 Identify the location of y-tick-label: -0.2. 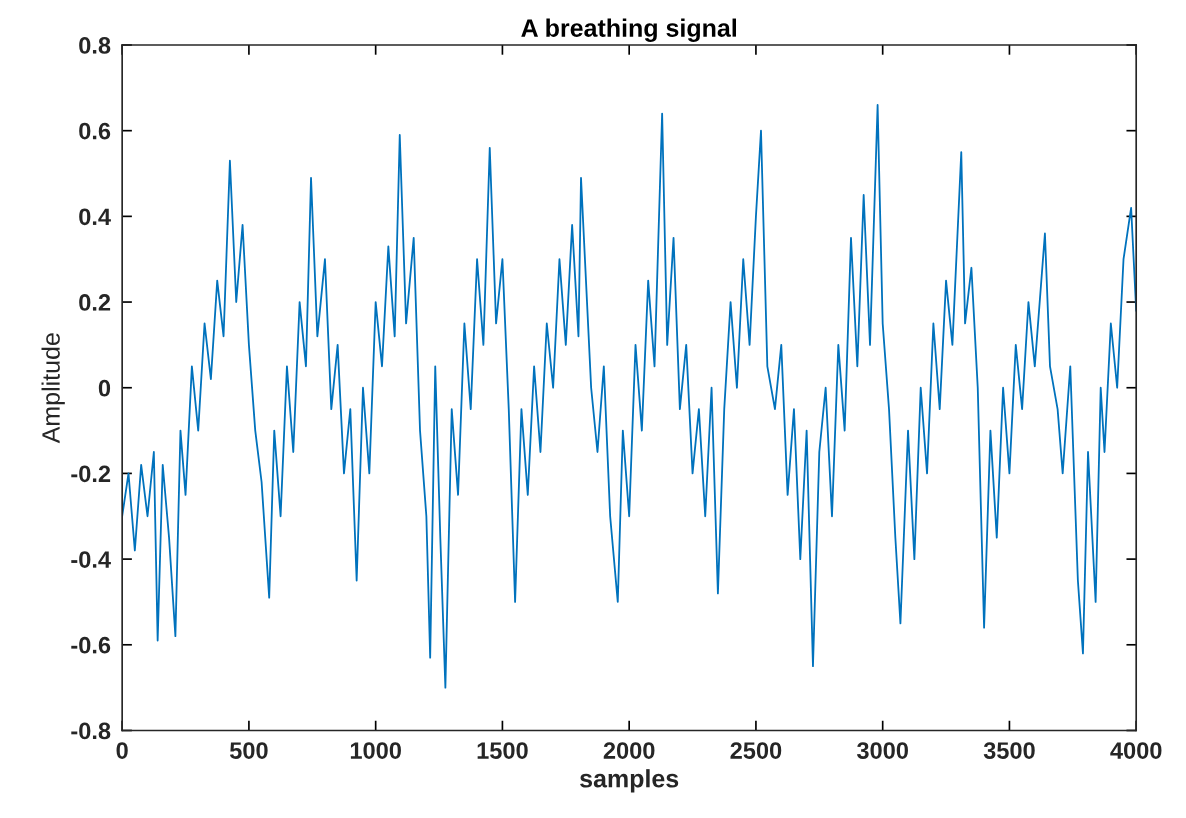
(91, 474).